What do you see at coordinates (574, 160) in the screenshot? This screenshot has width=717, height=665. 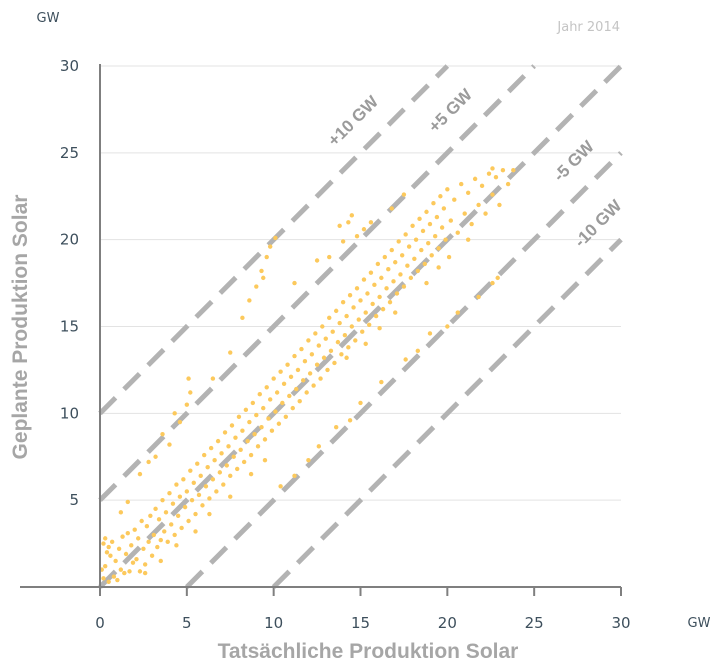 I see `reference-line-label: -5 GW` at bounding box center [574, 160].